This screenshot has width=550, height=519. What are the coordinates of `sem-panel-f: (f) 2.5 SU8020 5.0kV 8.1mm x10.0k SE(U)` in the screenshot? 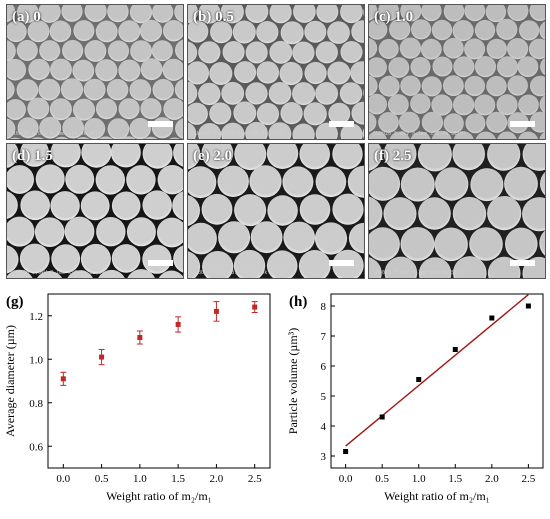 It's located at (457, 211).